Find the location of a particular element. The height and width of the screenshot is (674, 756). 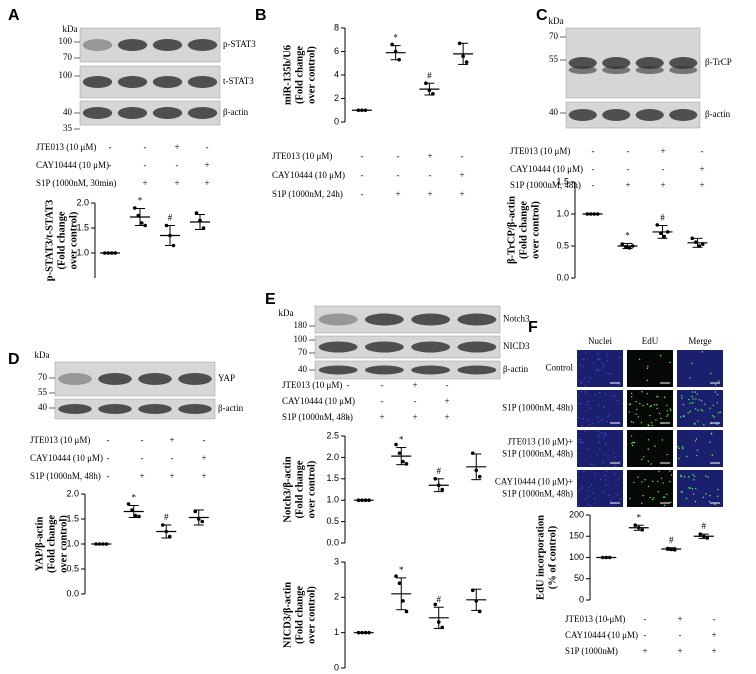

kda-marker: 70 is located at coordinates (303, 352).